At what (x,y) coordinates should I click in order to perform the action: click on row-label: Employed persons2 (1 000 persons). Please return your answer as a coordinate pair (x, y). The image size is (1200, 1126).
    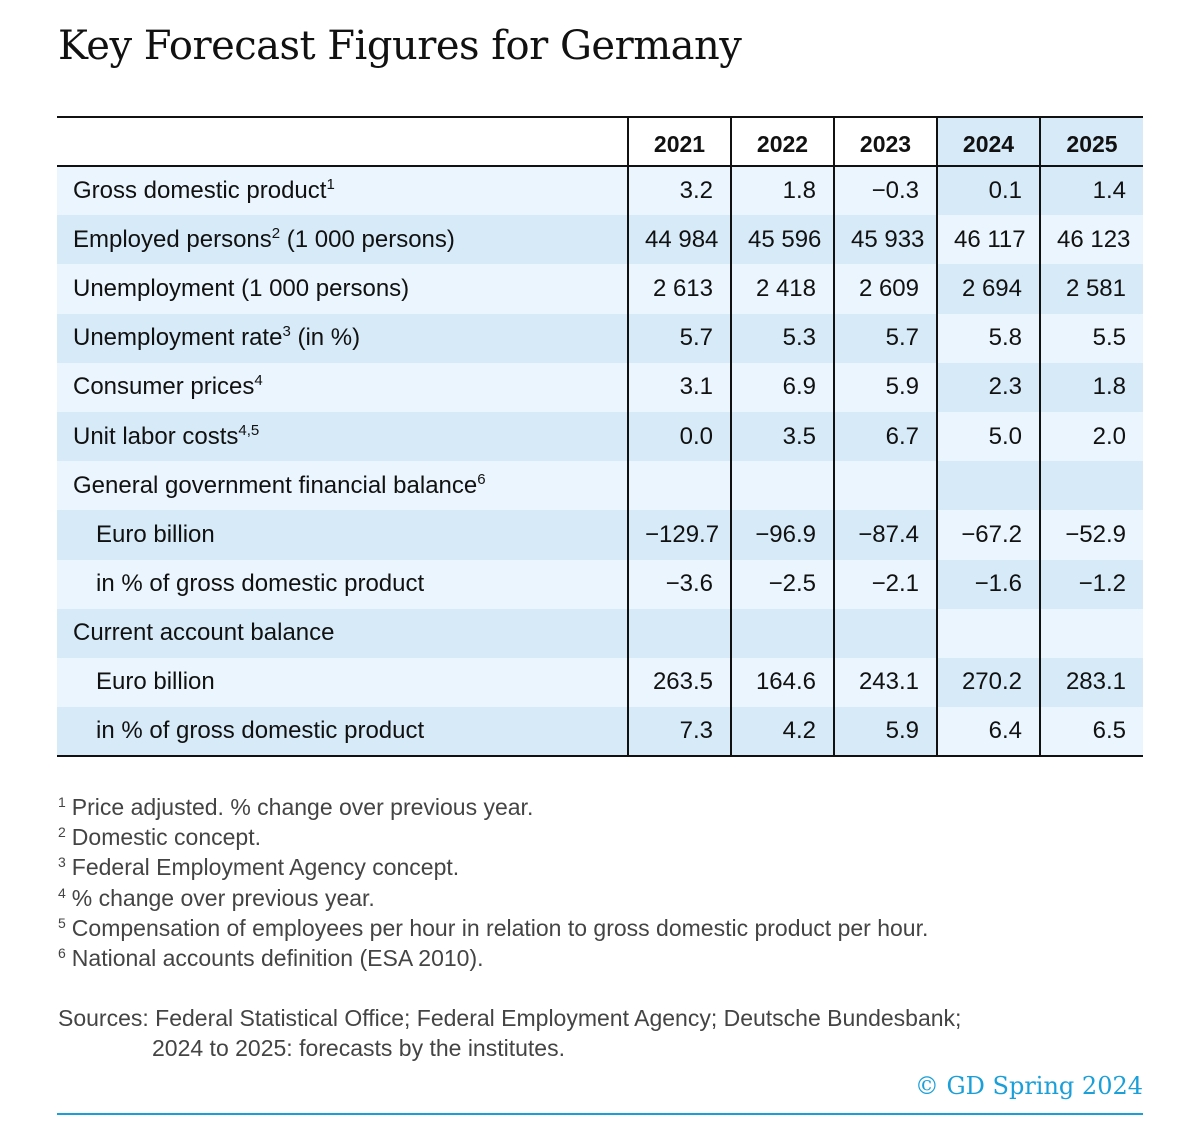
    Looking at the image, I should click on (342, 240).